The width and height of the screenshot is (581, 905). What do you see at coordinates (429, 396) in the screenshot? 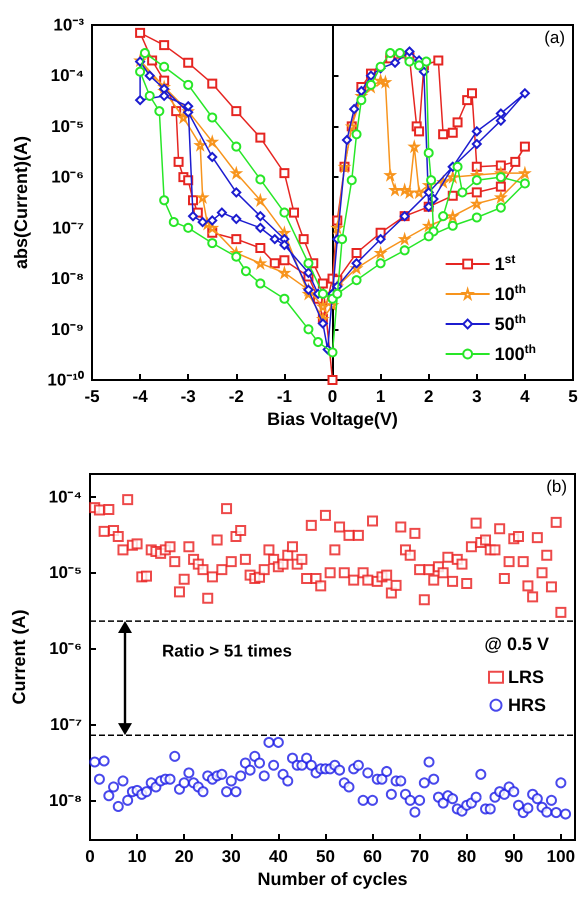
I see `x-tick-label: 2` at bounding box center [429, 396].